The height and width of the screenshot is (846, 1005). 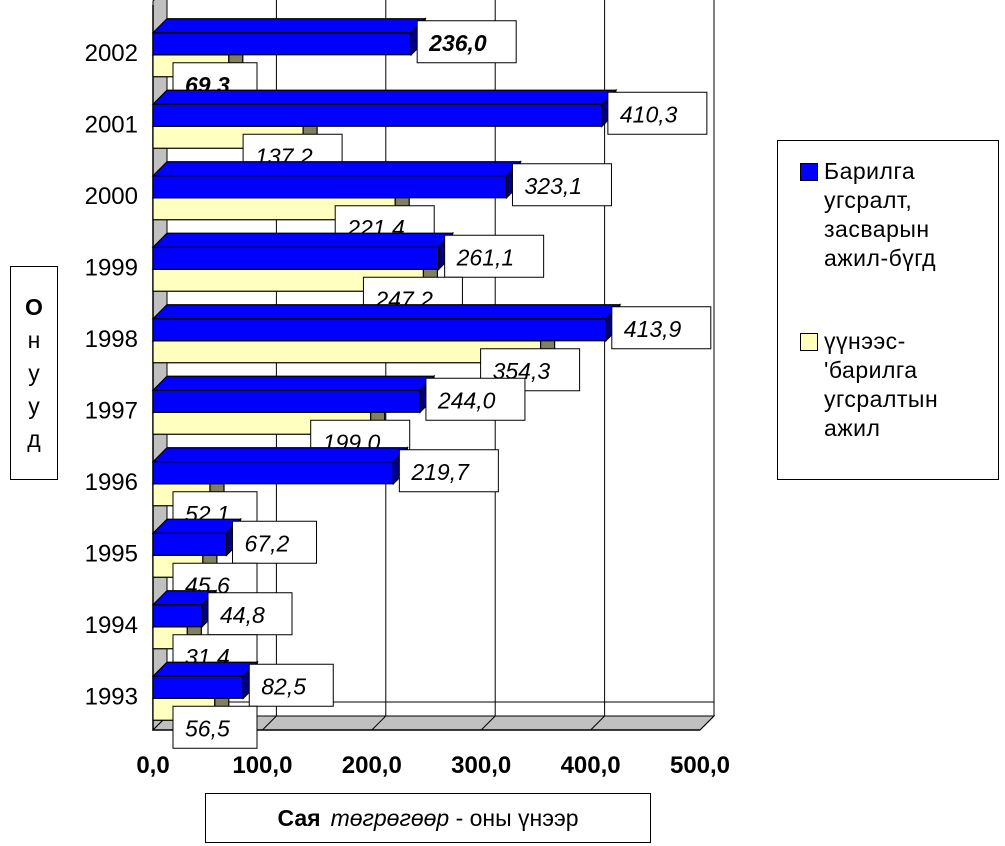 I want to click on y-tick-label: 1998, so click(x=111, y=339).